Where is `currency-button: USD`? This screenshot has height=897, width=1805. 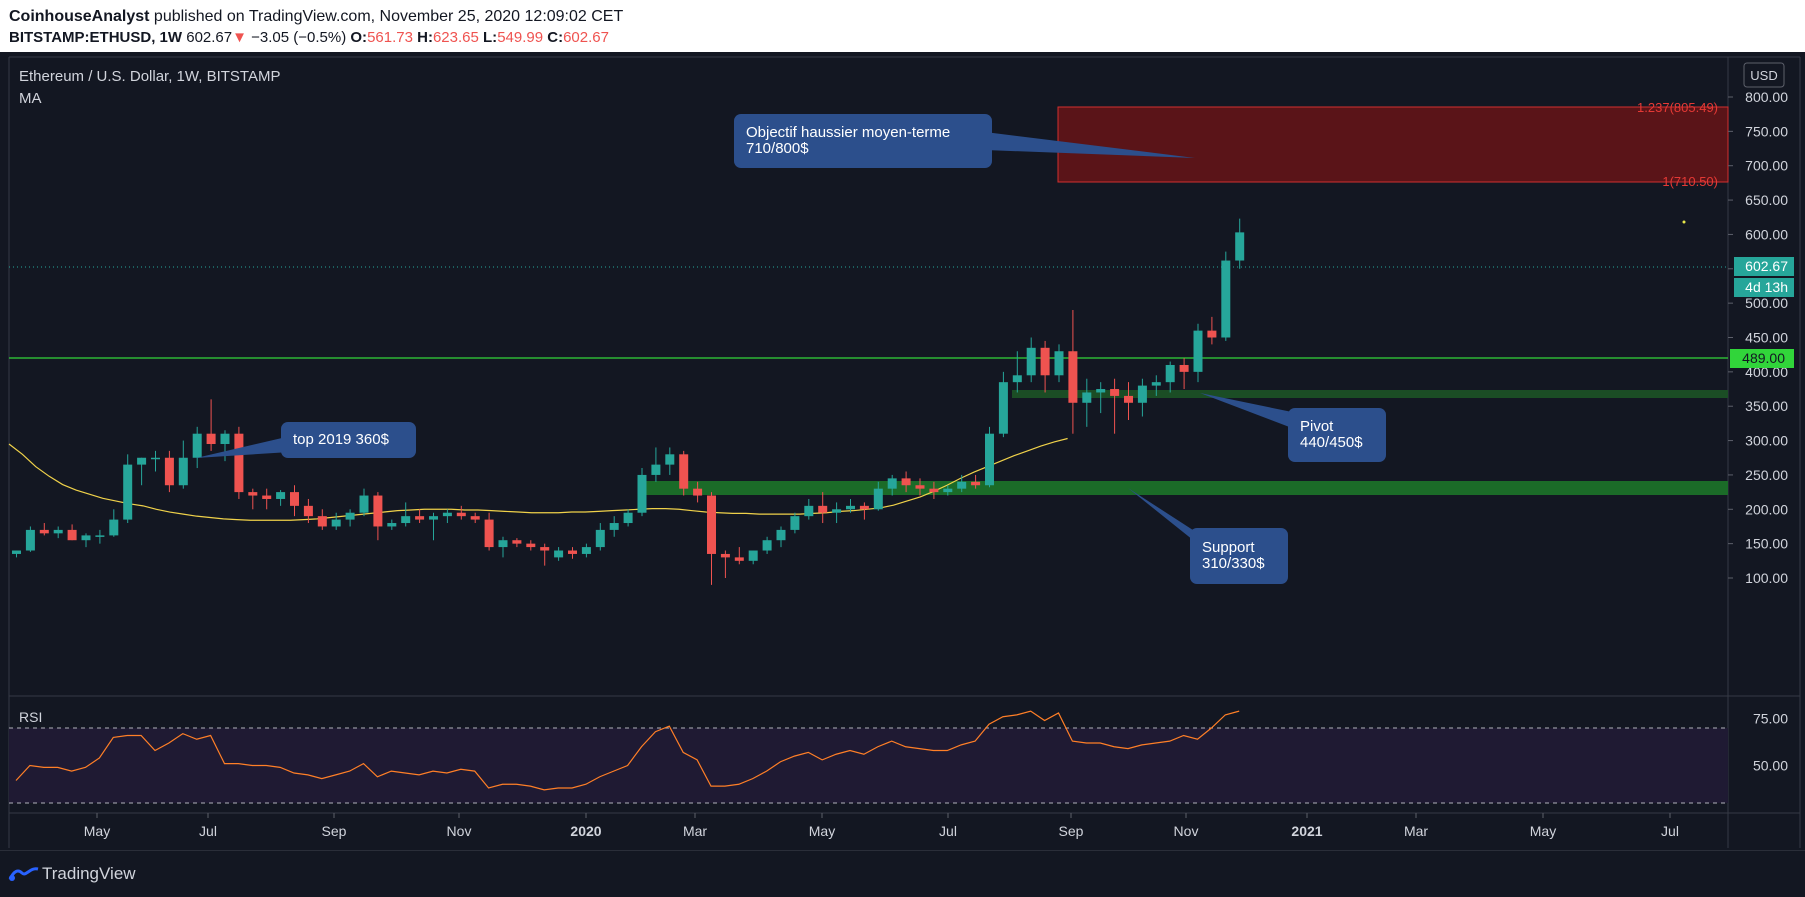 currency-button: USD is located at coordinates (1764, 75).